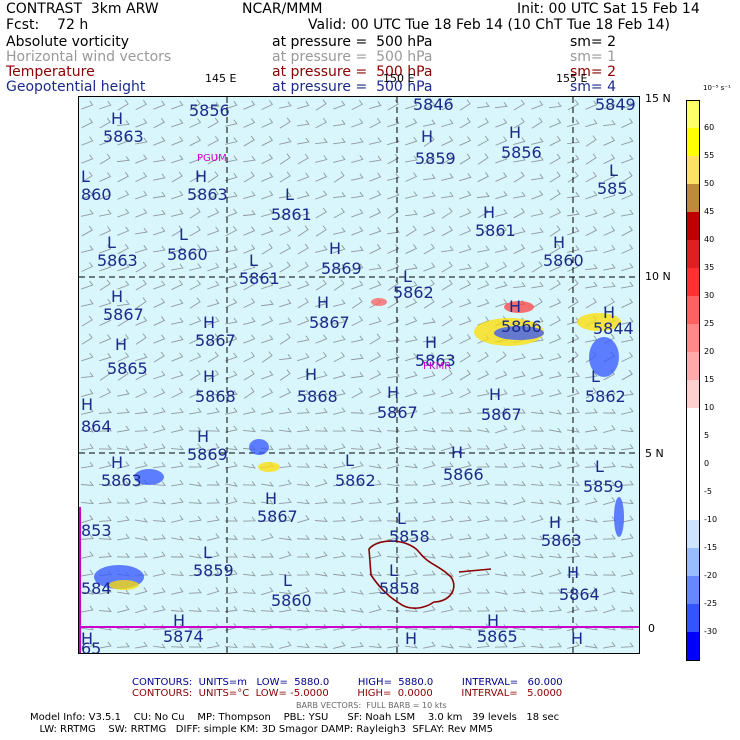 The height and width of the screenshot is (740, 740). Describe the element at coordinates (123, 314) in the screenshot. I see `height-value: 5867` at that location.